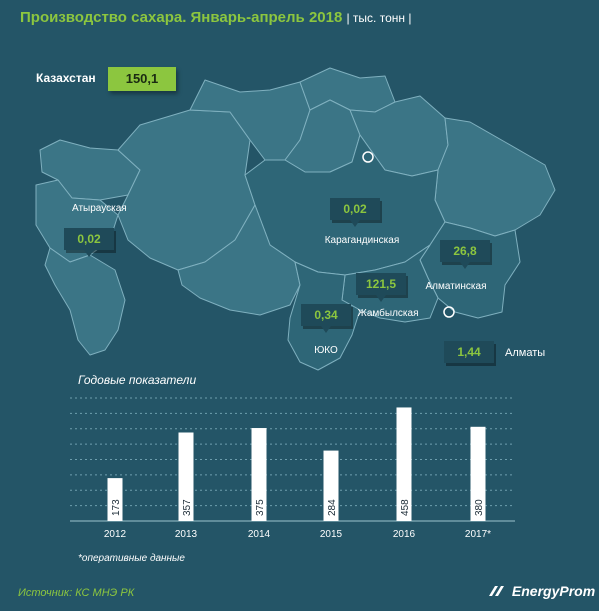  What do you see at coordinates (115, 534) in the screenshot?
I see `x-tick-label: 2012` at bounding box center [115, 534].